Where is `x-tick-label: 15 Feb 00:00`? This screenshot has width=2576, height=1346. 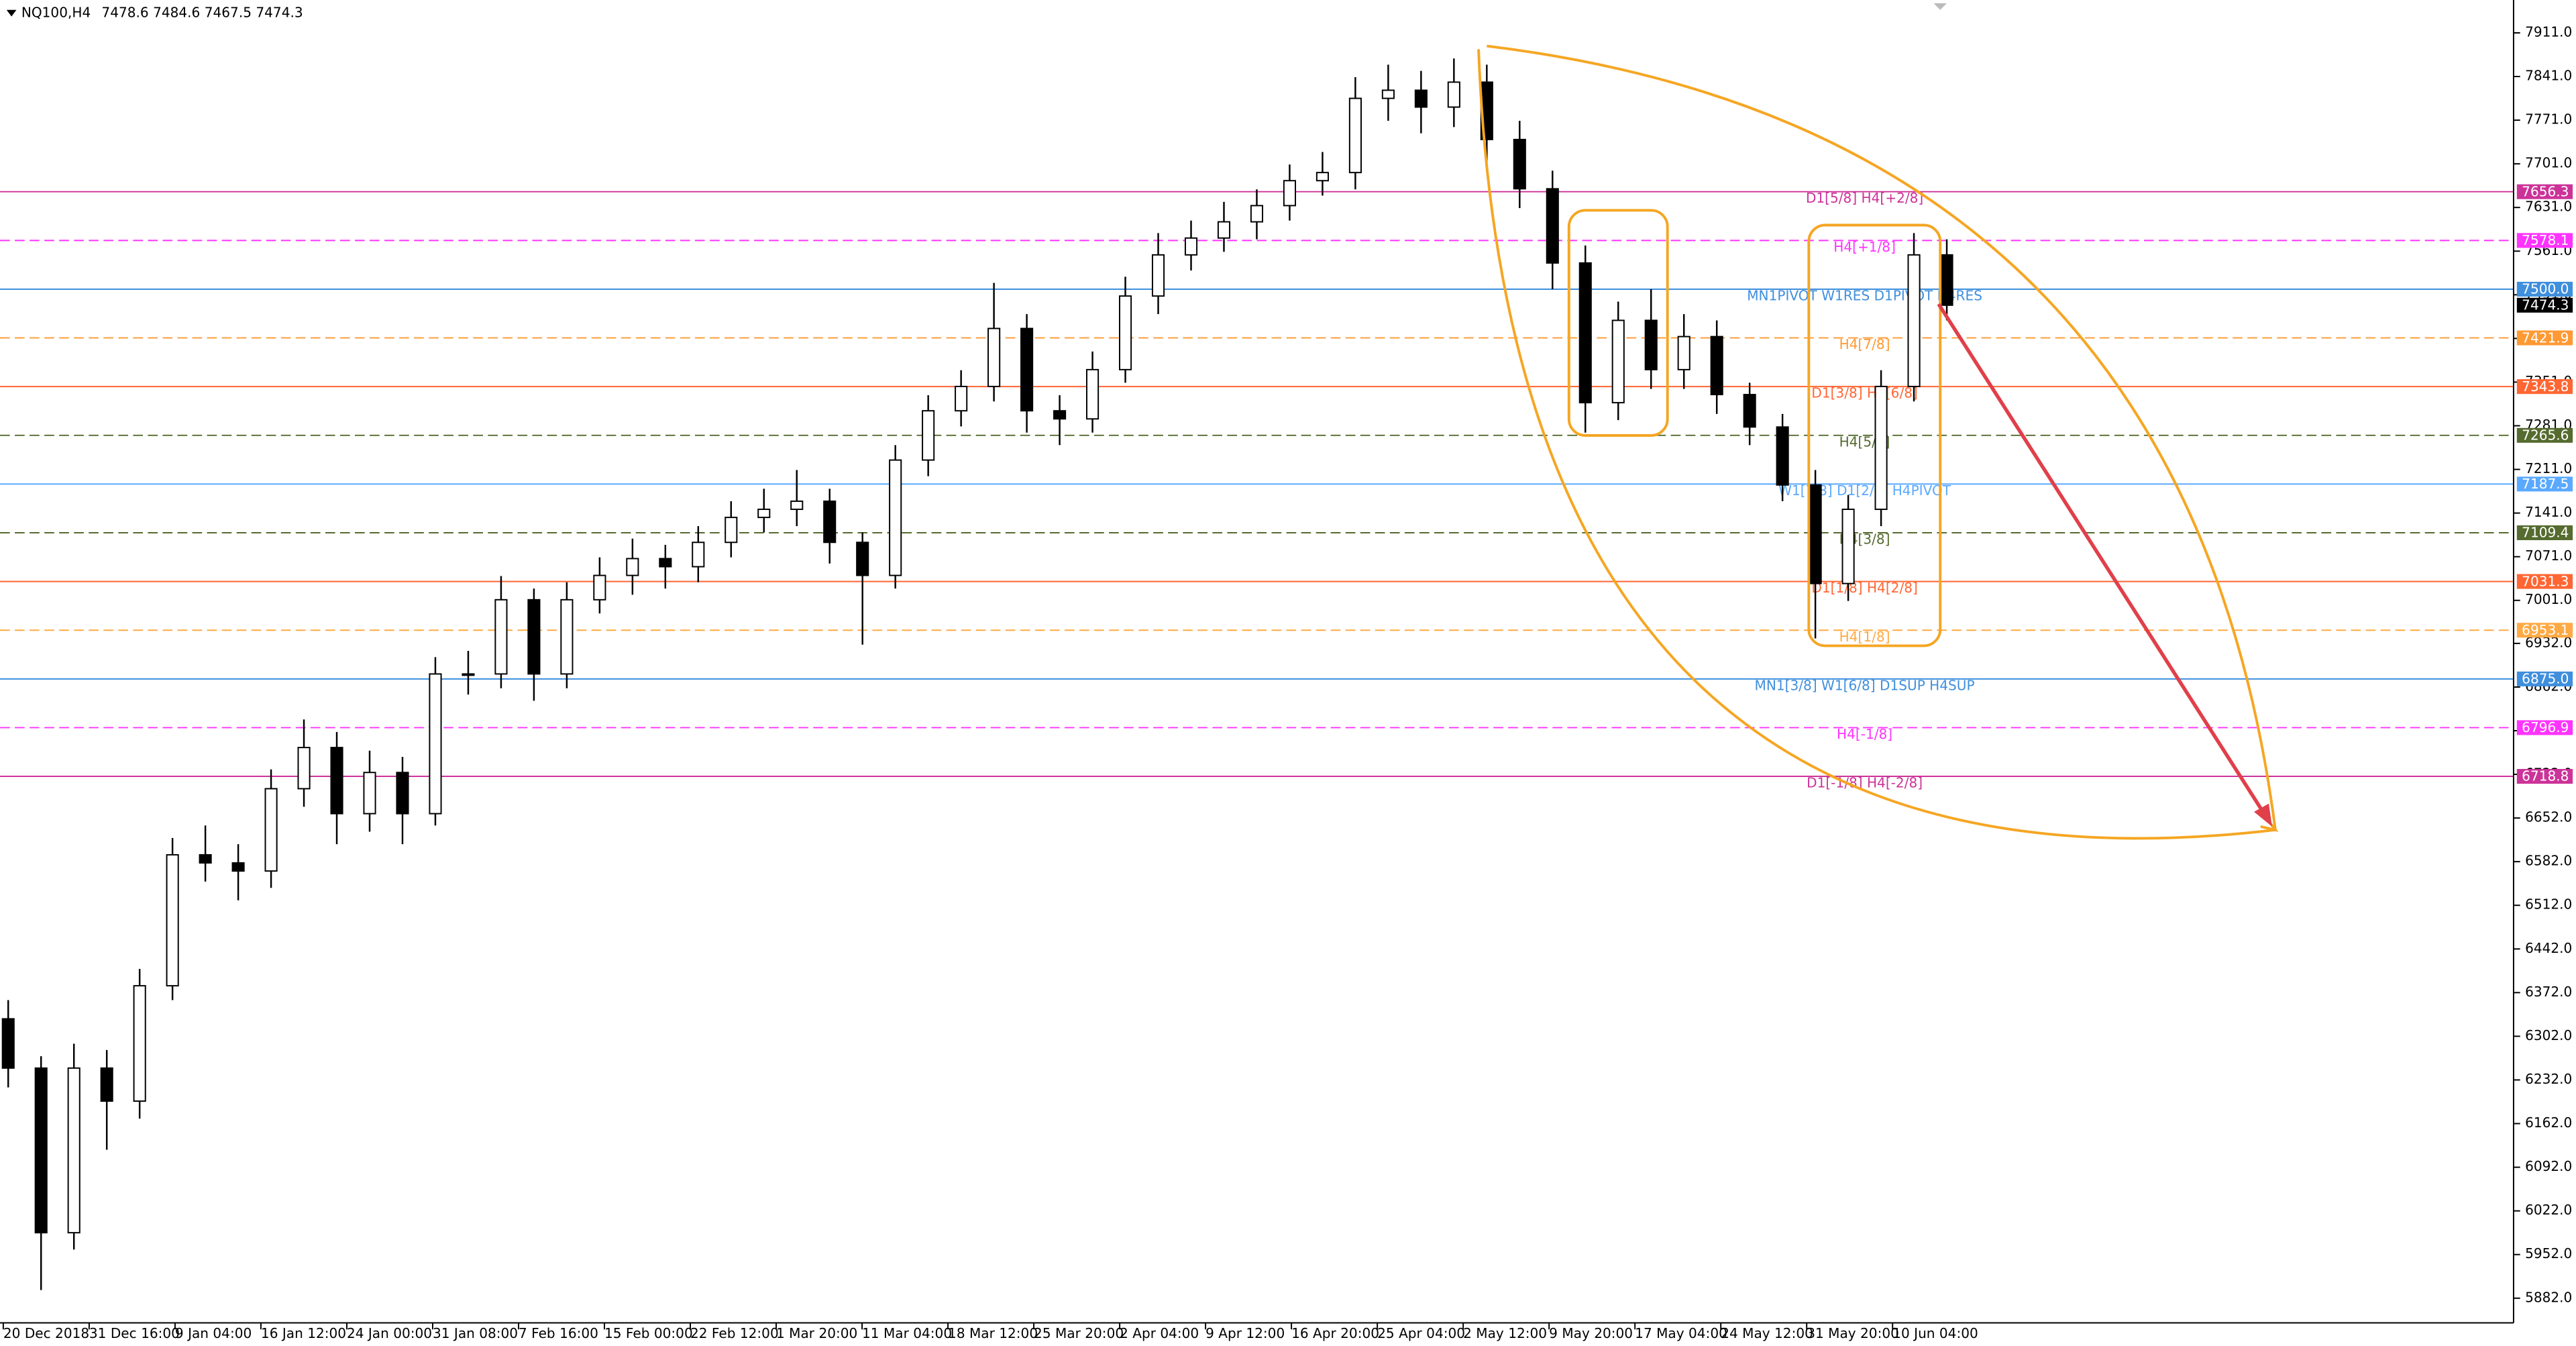
x-tick-label: 15 Feb 00:00 is located at coordinates (648, 1333).